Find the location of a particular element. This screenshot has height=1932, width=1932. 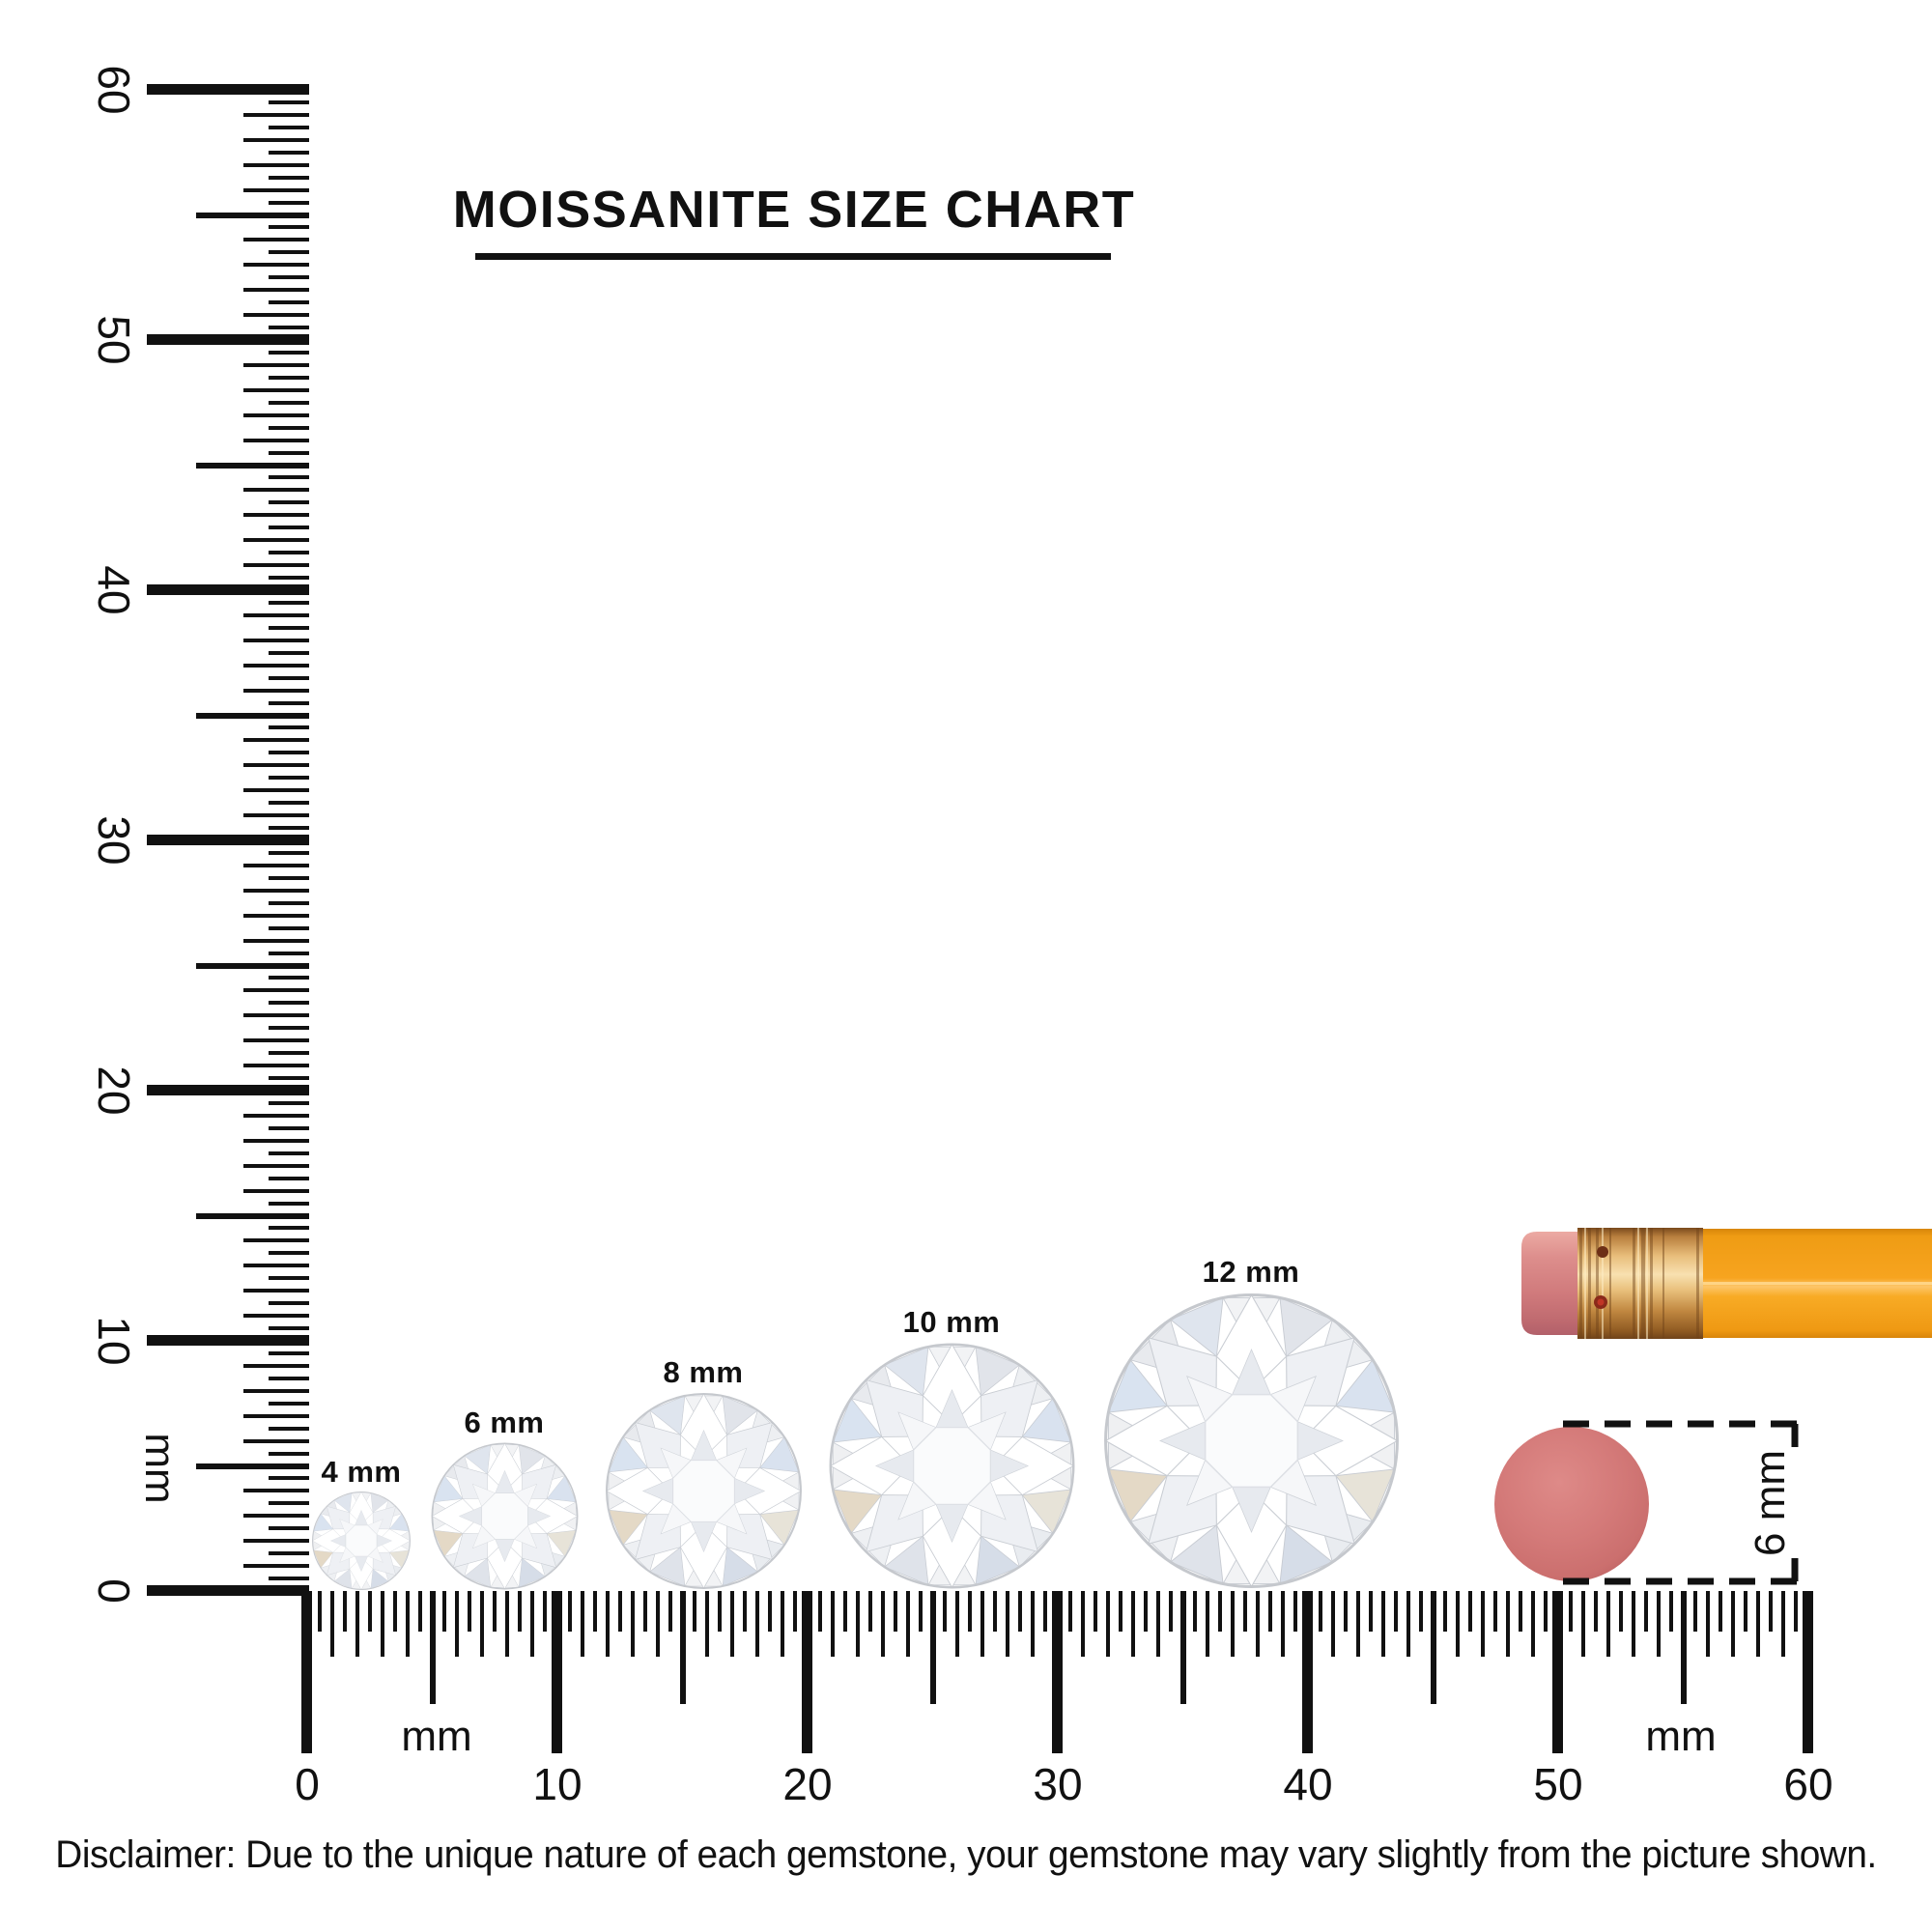

eraser-size-label: 6 mm is located at coordinates (1770, 1503).